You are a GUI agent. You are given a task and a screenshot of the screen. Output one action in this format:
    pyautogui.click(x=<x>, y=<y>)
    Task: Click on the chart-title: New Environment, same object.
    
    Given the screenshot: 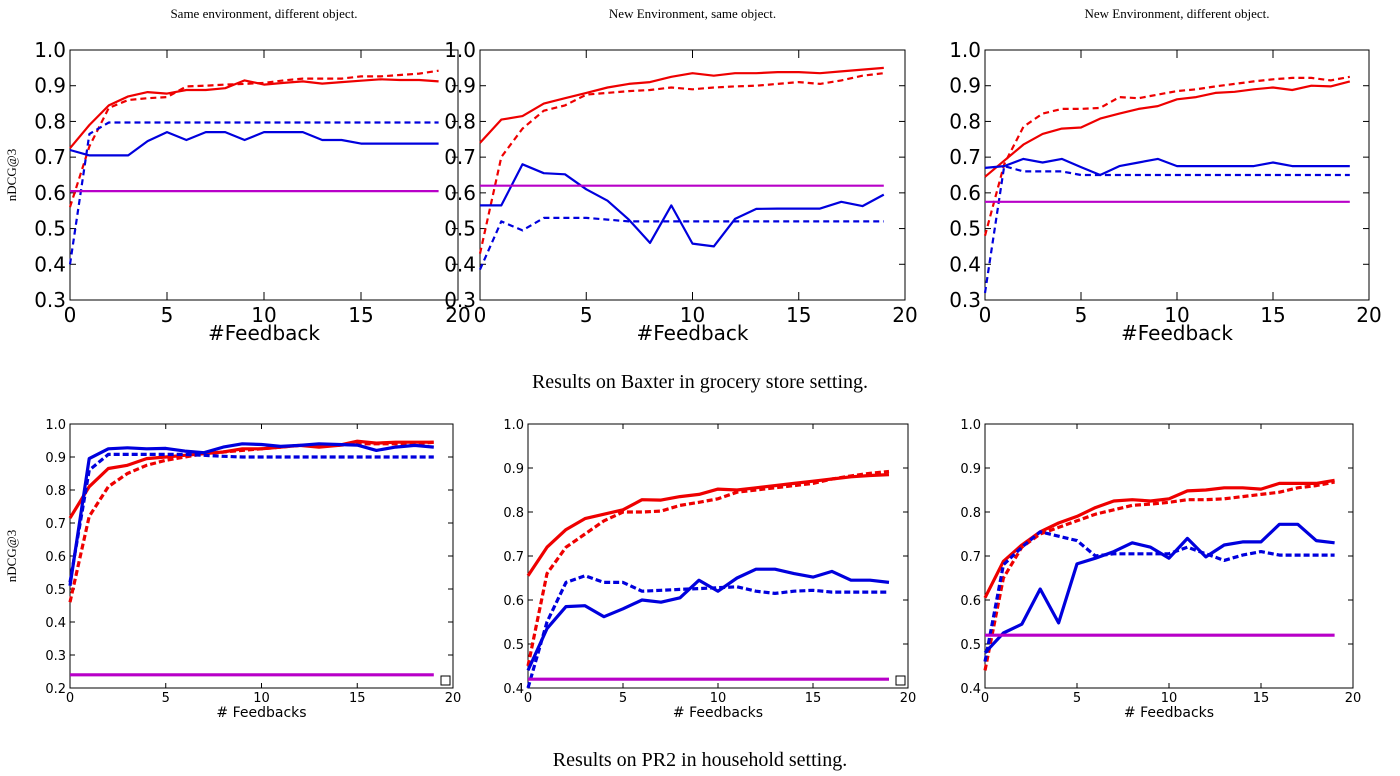 What is the action you would take?
    pyautogui.click(x=692, y=13)
    